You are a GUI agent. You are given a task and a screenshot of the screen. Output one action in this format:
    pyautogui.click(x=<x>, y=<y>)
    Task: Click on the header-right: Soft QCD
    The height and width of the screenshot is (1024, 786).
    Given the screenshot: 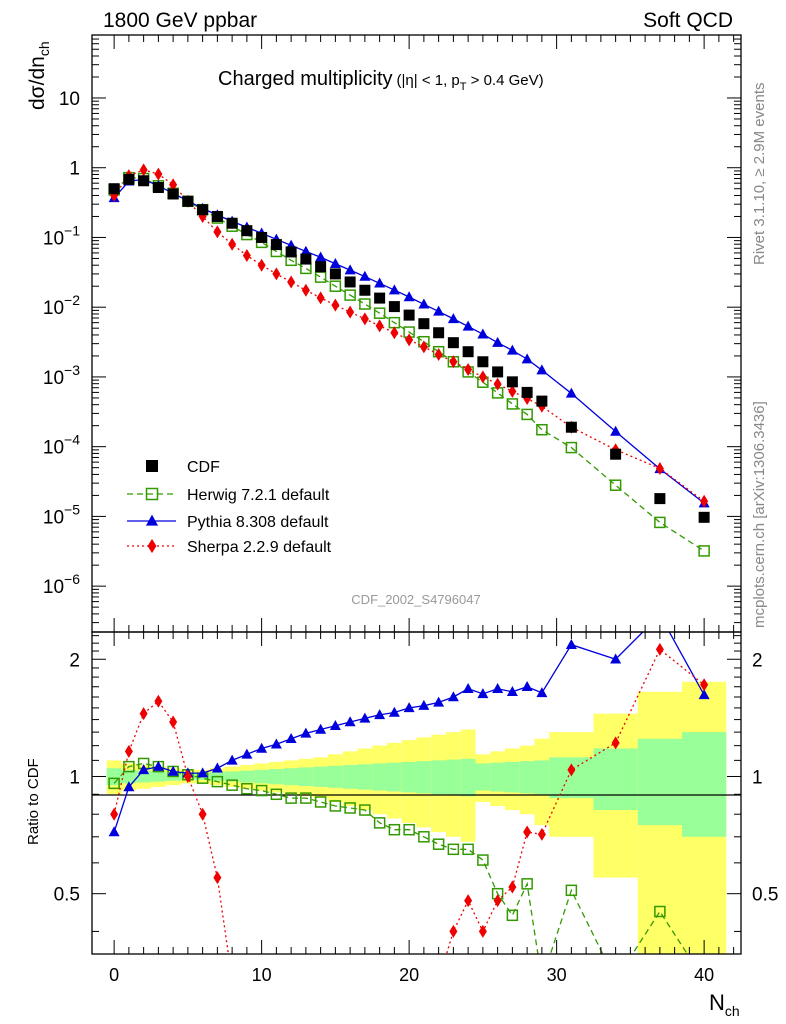 What is the action you would take?
    pyautogui.click(x=688, y=20)
    